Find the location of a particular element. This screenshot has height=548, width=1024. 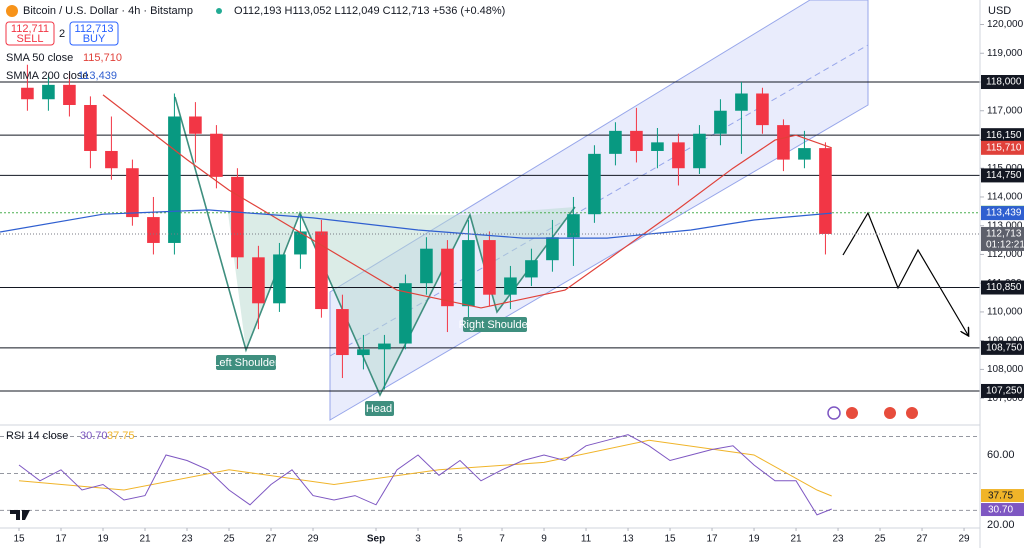

y-tick-label: 113,000 is located at coordinates (1005, 225).